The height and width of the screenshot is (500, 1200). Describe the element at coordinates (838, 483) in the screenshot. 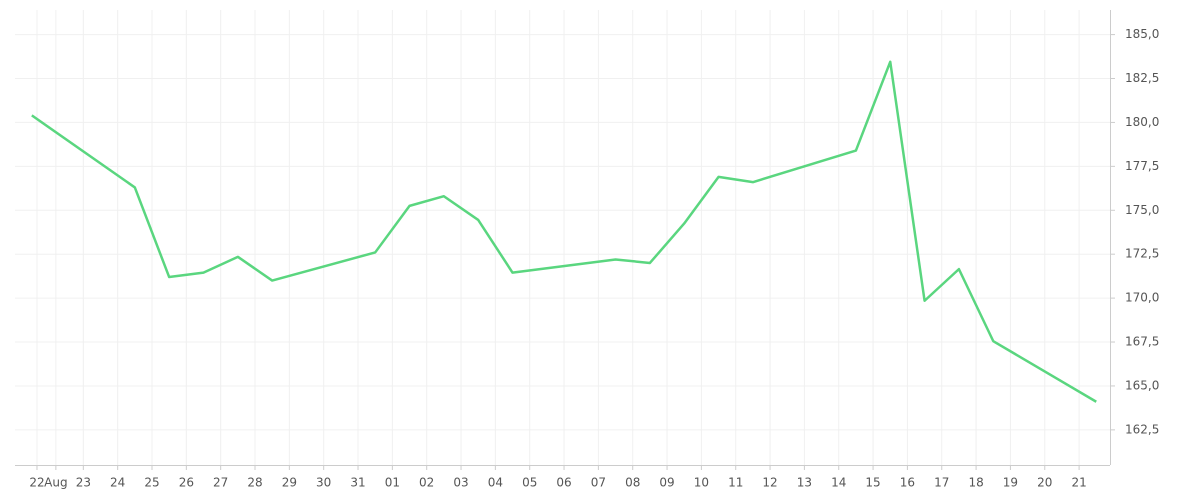

I see `x-tick-label: 14` at that location.